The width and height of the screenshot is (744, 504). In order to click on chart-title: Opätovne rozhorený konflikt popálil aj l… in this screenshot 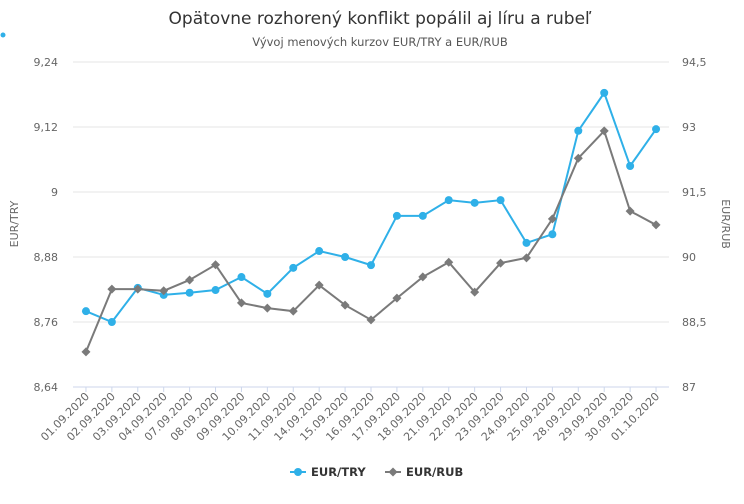, I will do `click(381, 19)`.